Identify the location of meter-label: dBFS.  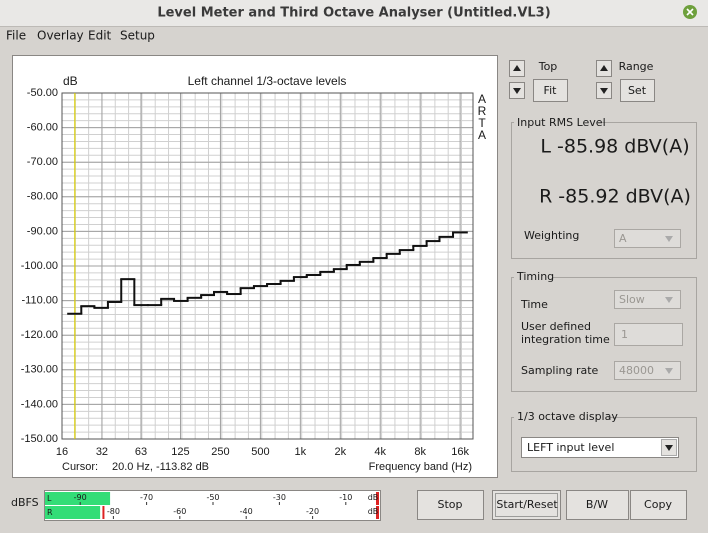
(25, 502).